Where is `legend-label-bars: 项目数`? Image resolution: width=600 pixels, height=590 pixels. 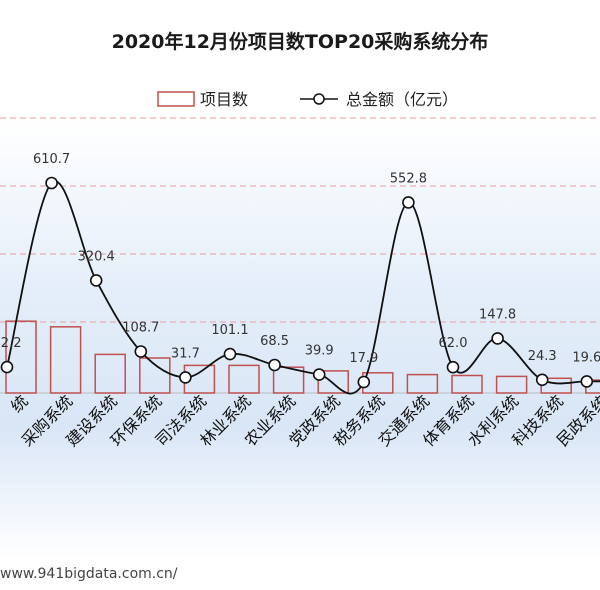 legend-label-bars: 项目数 is located at coordinates (224, 99).